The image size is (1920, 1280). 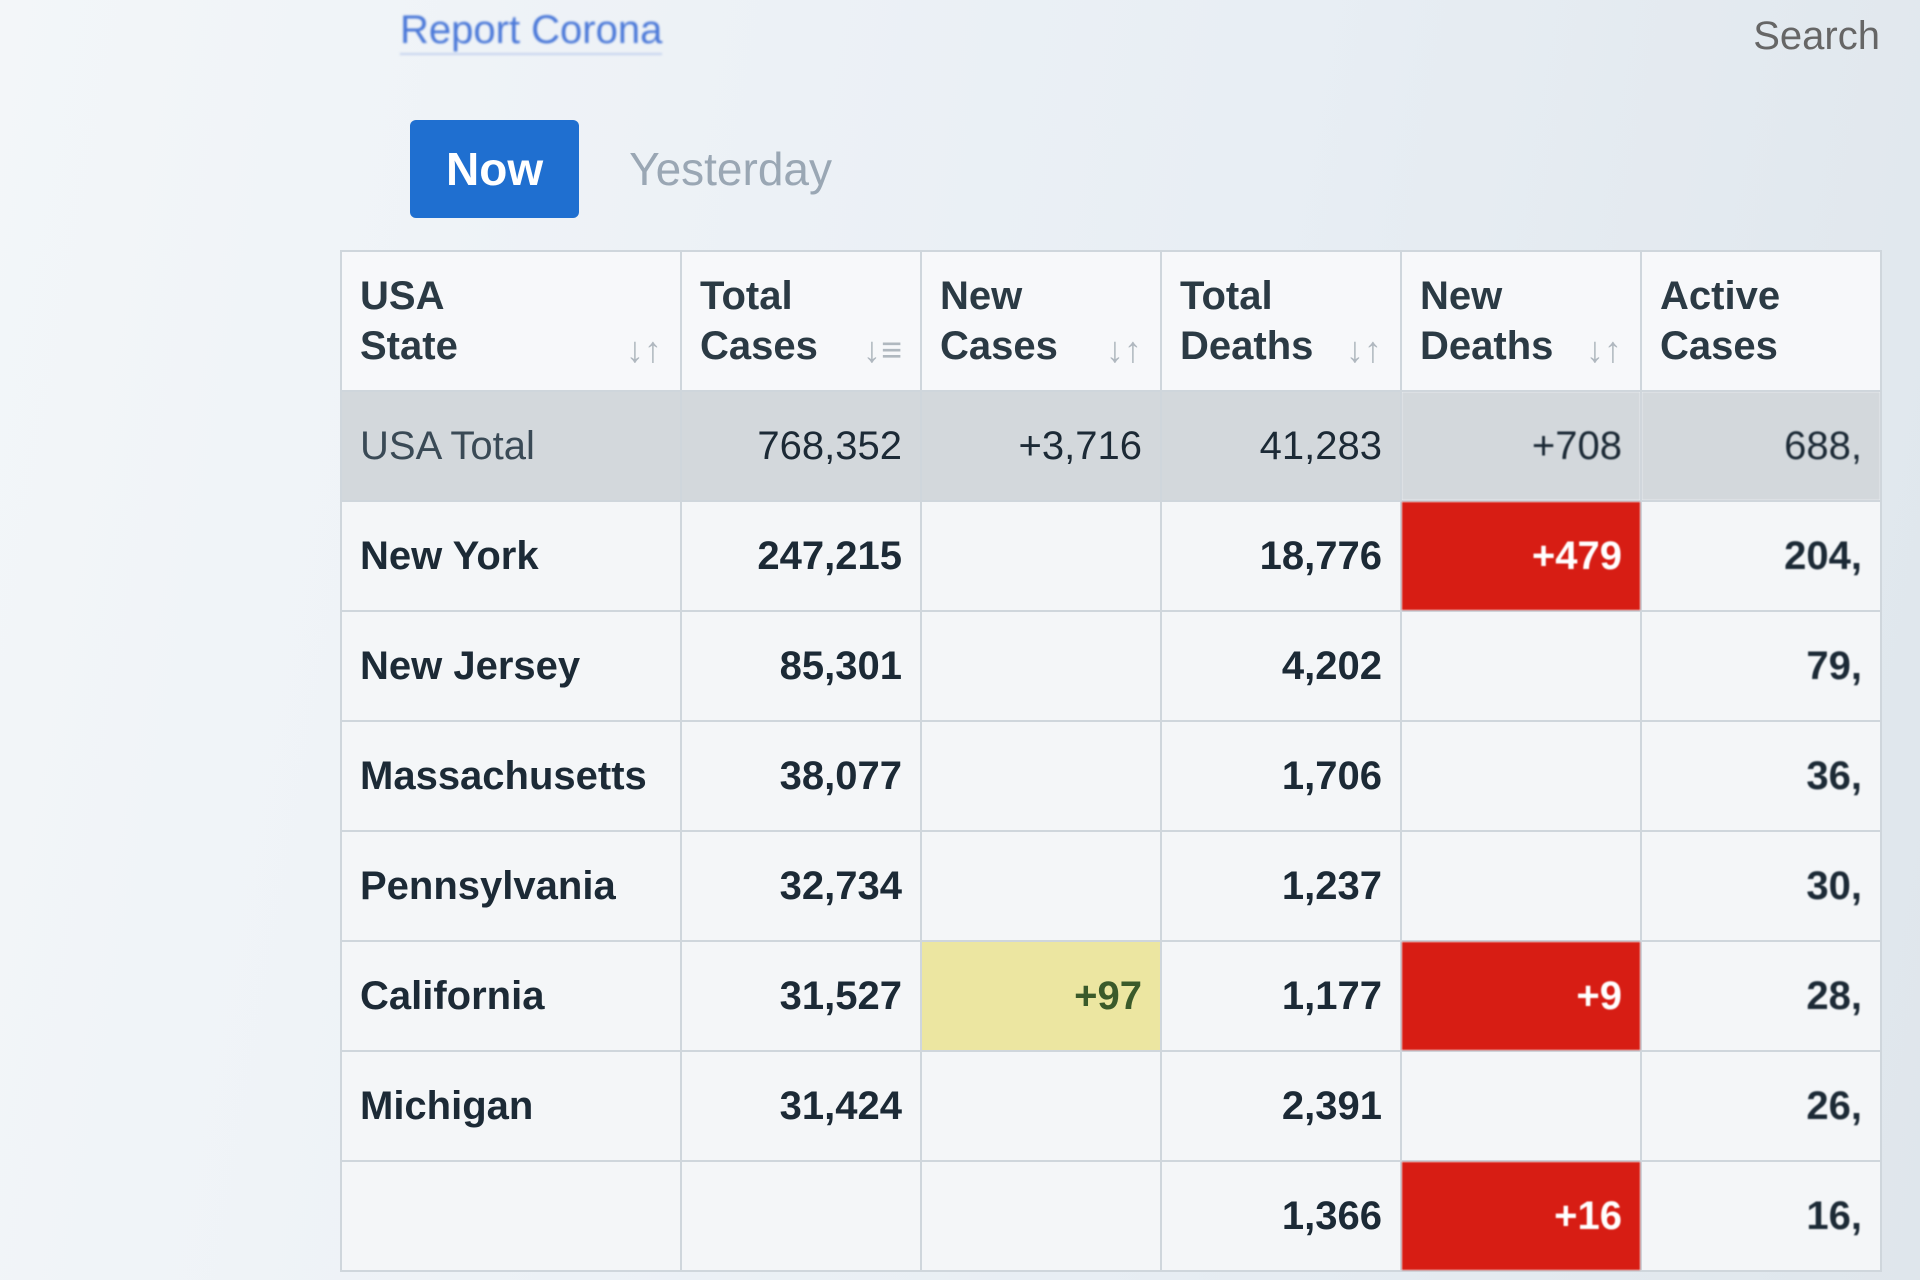 I want to click on cell-state: New York, so click(x=511, y=556).